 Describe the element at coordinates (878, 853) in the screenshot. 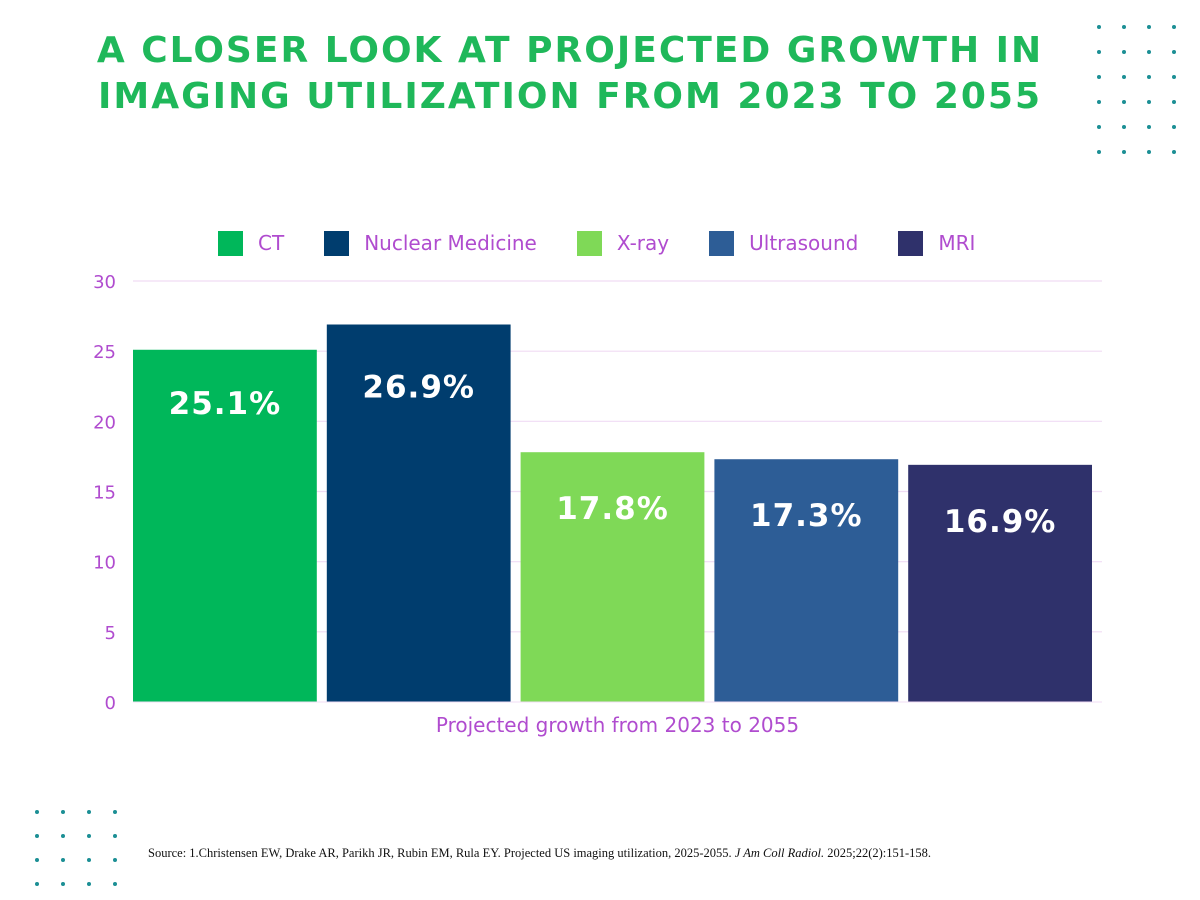

I see `source-reference: 2025;22(2):151-158.` at that location.